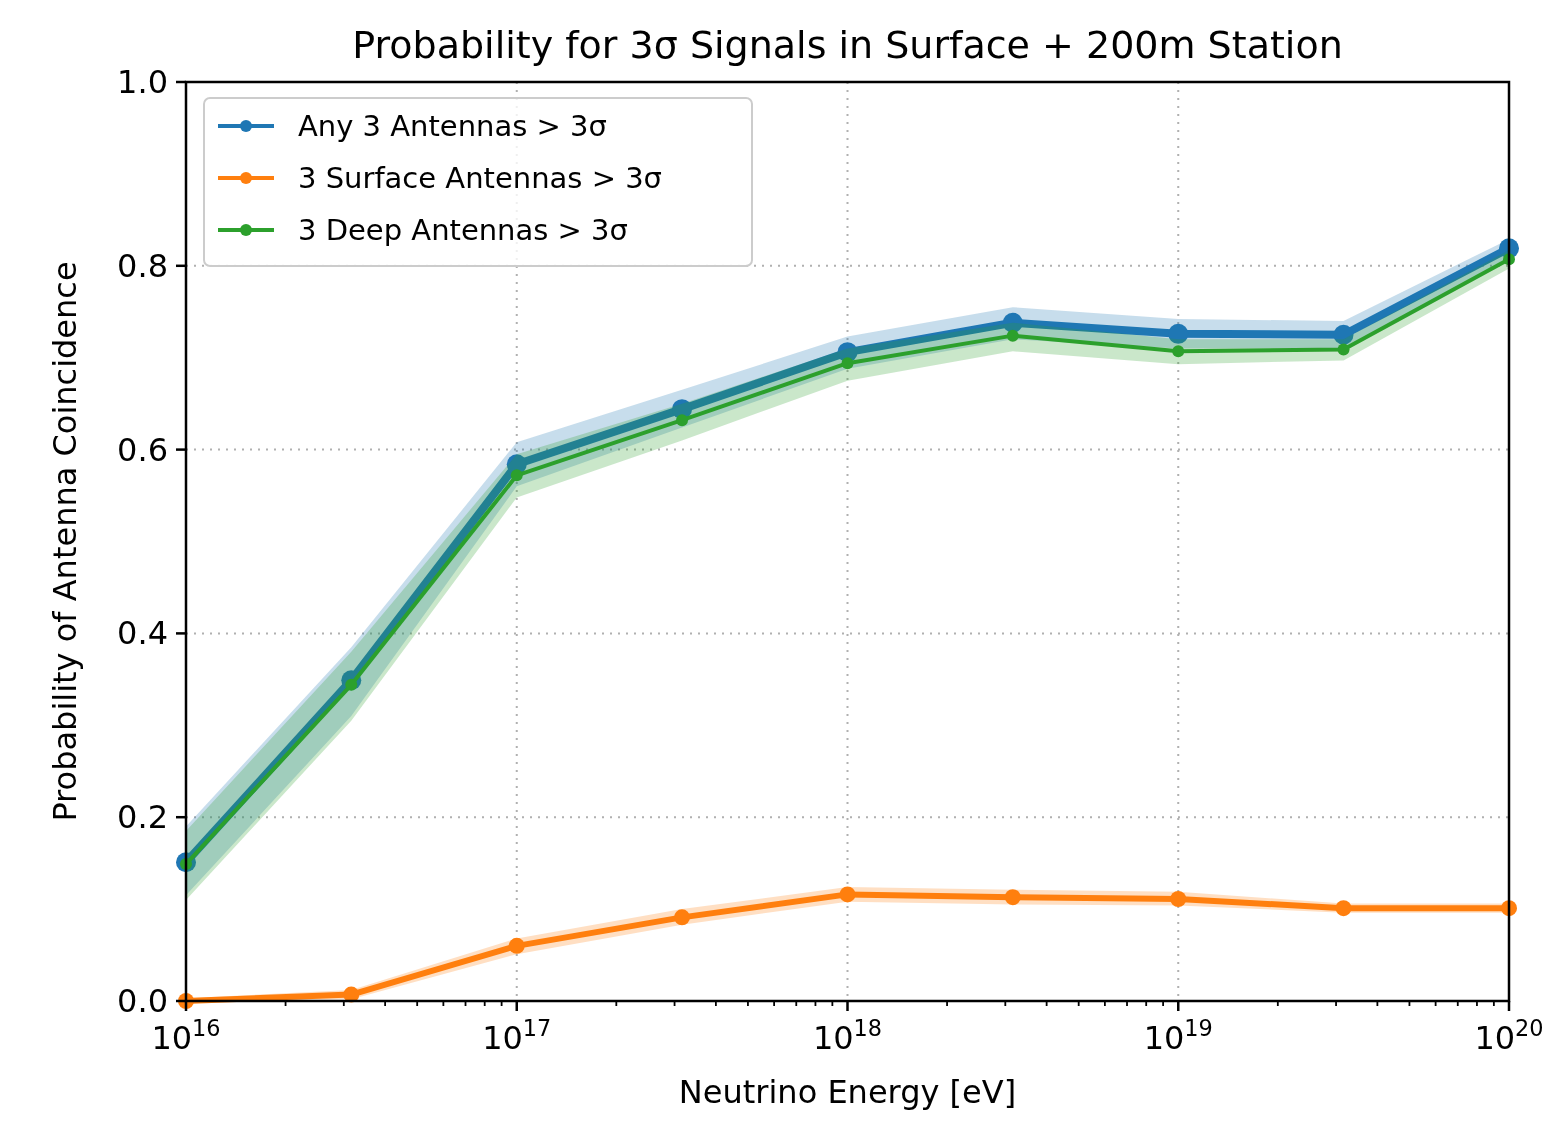 The width and height of the screenshot is (1564, 1121). I want to click on y-tick-label: 0.2, so click(142, 817).